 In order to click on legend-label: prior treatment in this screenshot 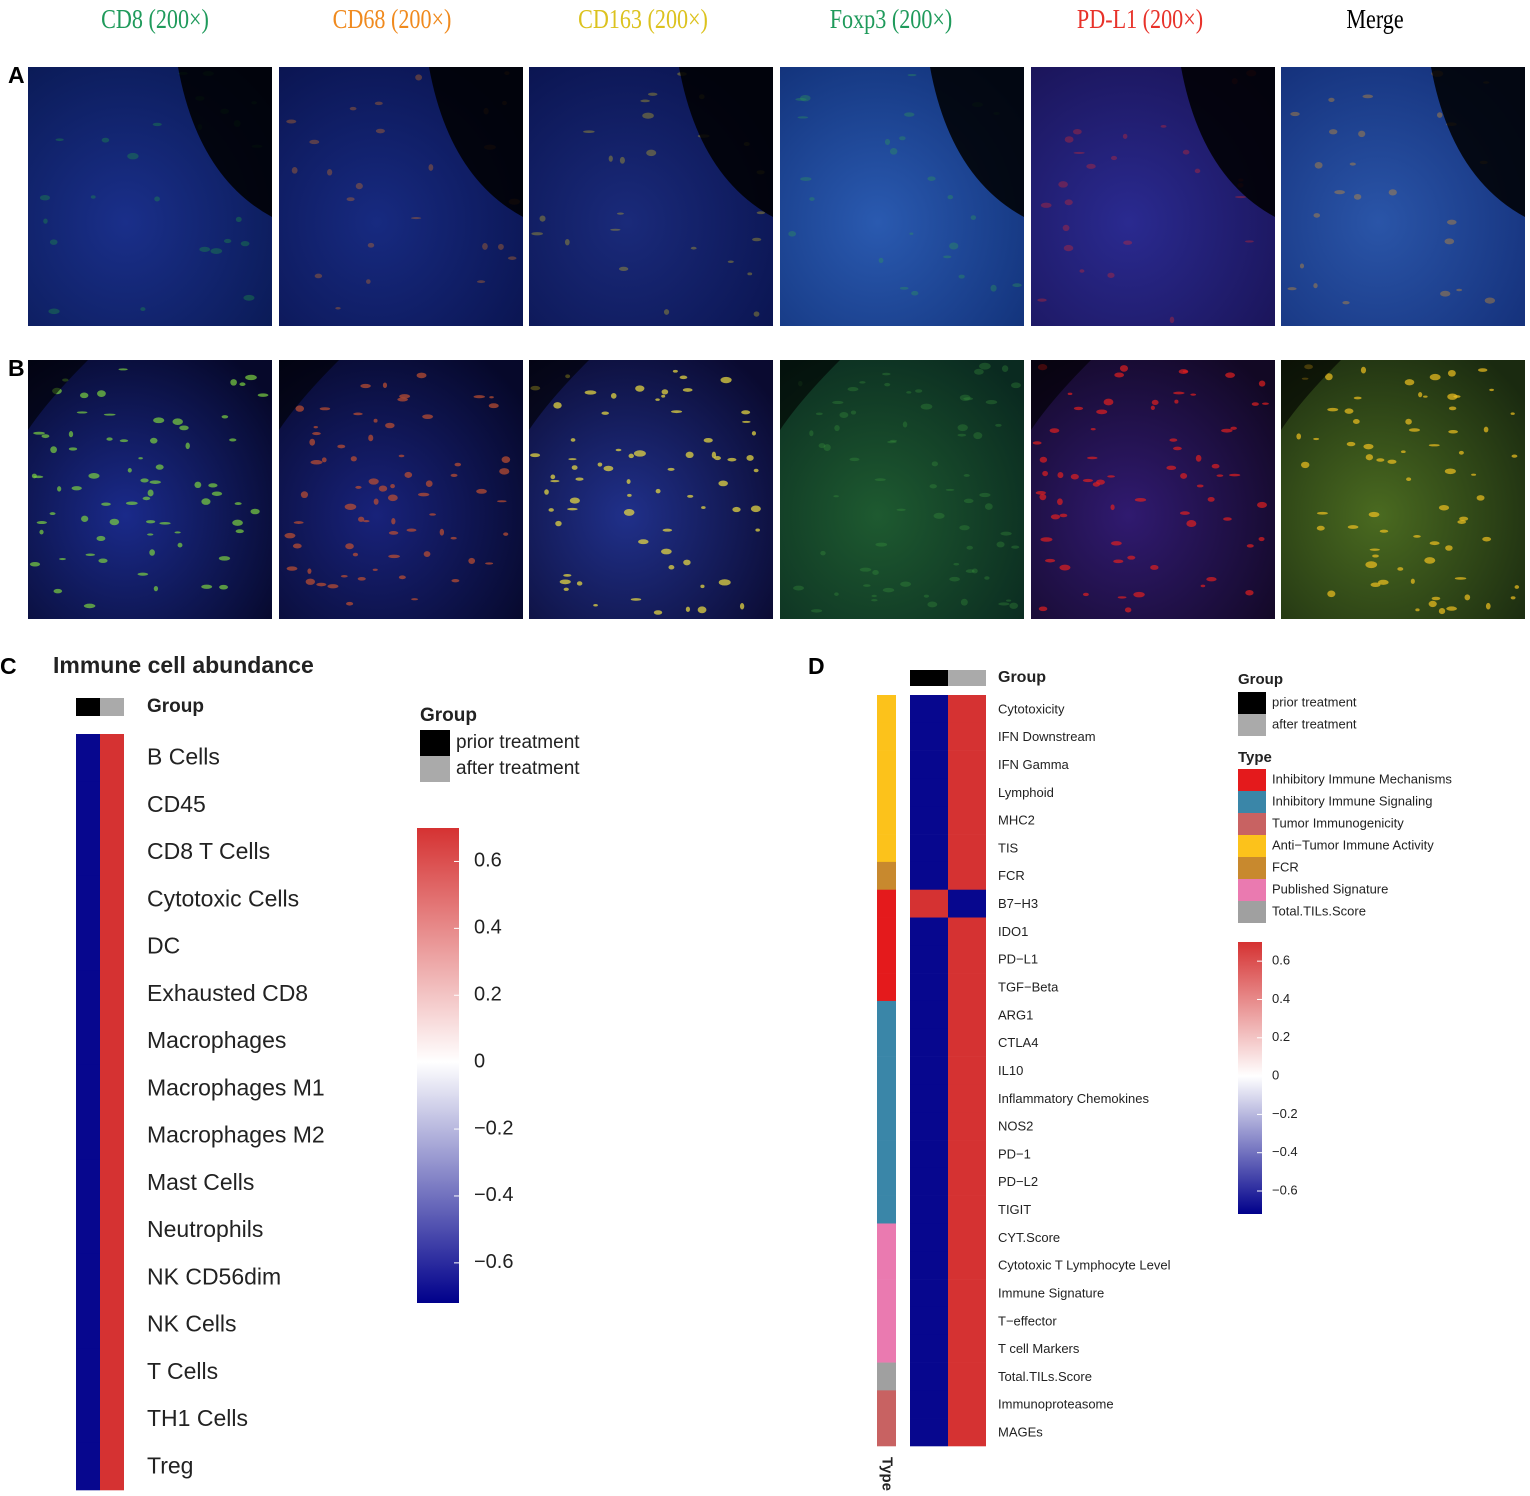, I will do `click(1314, 701)`.